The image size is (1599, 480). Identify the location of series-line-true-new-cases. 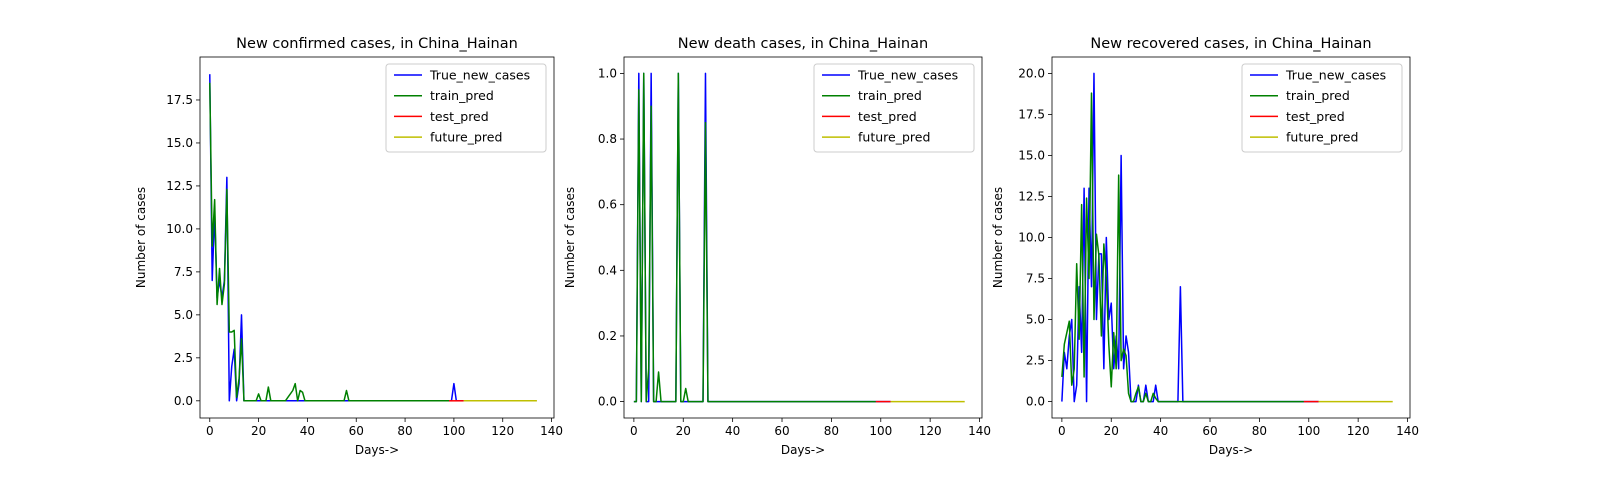
(1190, 237).